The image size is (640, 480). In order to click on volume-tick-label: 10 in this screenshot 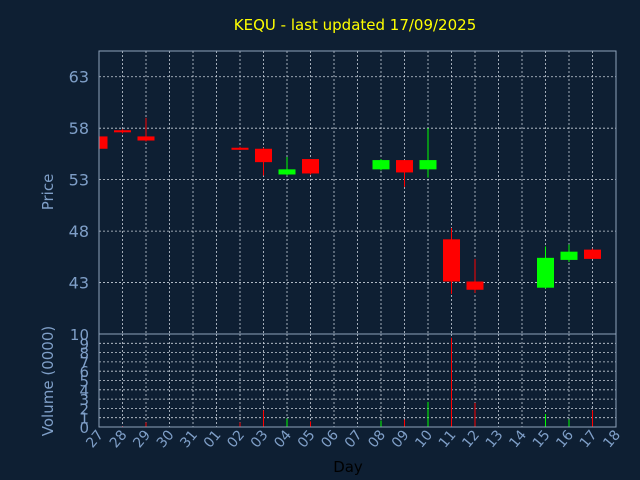, I will do `click(79, 335)`.